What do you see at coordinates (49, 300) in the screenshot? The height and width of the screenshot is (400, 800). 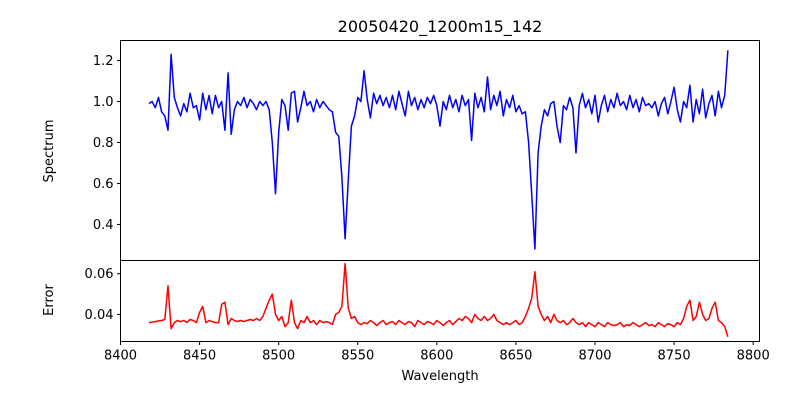 I see `y-axis-label-error: Error` at bounding box center [49, 300].